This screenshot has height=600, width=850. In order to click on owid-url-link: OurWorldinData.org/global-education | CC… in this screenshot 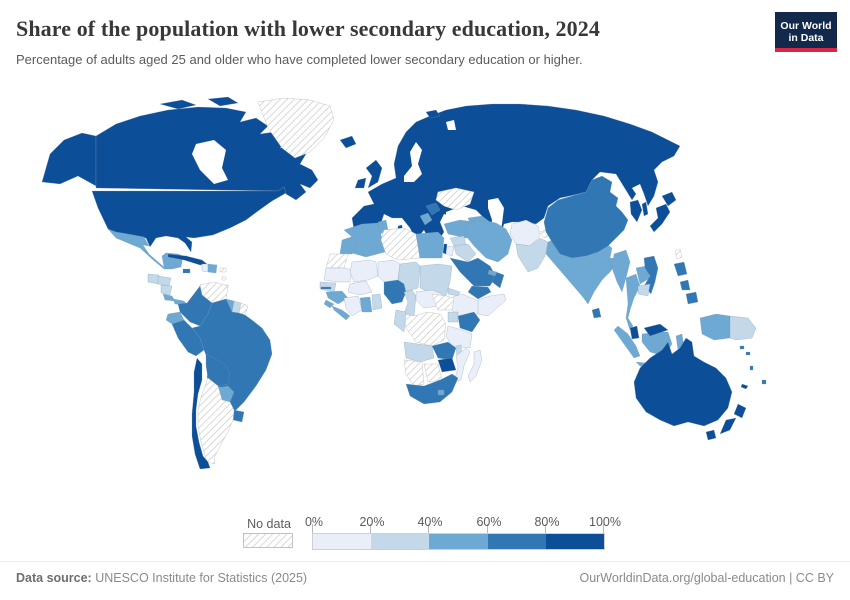, I will do `click(706, 578)`.